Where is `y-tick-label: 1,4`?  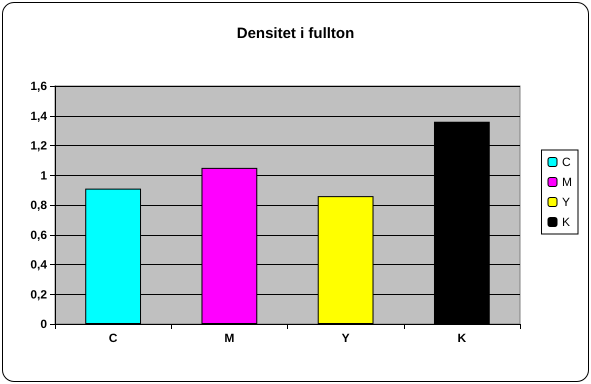 y-tick-label: 1,4 is located at coordinates (39, 115).